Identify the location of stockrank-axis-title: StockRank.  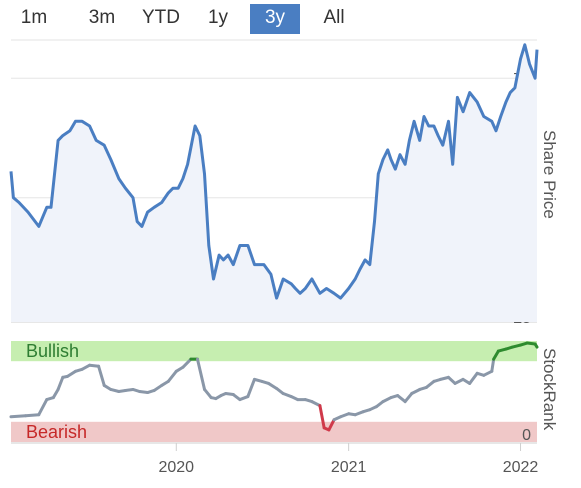
(549, 389).